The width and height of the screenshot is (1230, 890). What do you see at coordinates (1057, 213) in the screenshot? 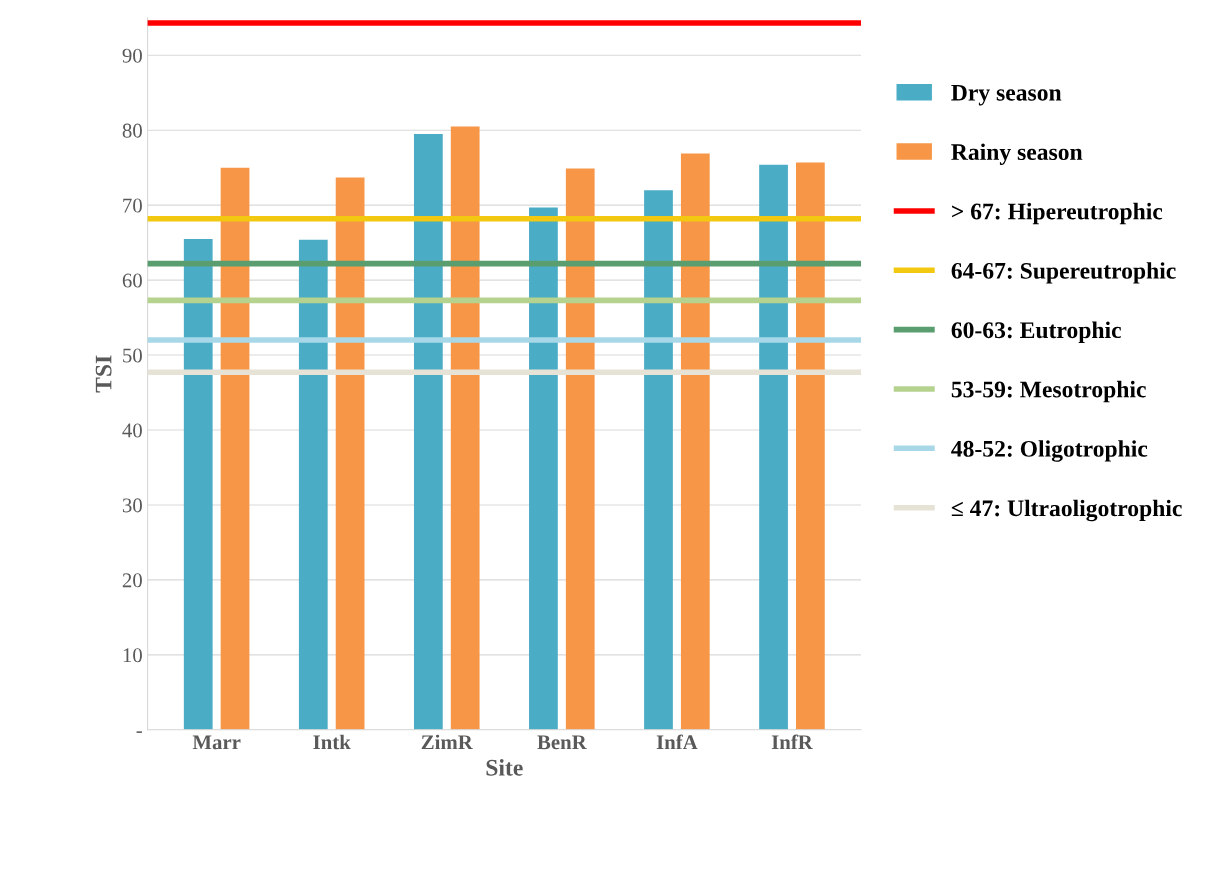
I see `legend-label: > 67: Hipereutrophic` at bounding box center [1057, 213].